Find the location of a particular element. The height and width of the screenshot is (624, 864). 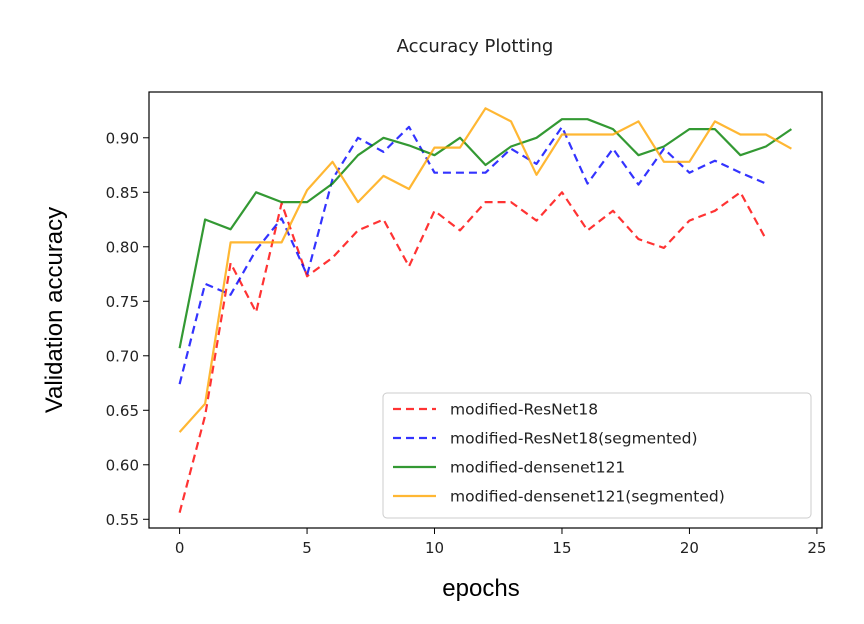

legend-label-2: modified-ResNet18(segmented) is located at coordinates (574, 439).